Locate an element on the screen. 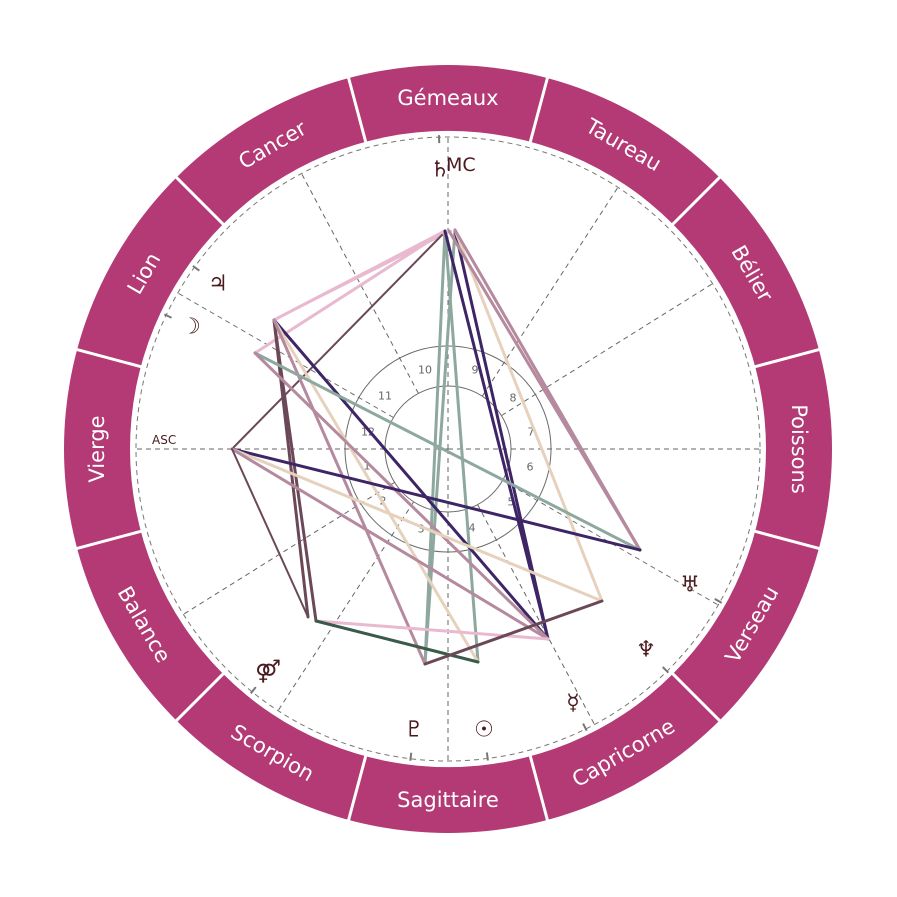 This screenshot has width=897, height=897. house-number-8: 8 is located at coordinates (513, 398).